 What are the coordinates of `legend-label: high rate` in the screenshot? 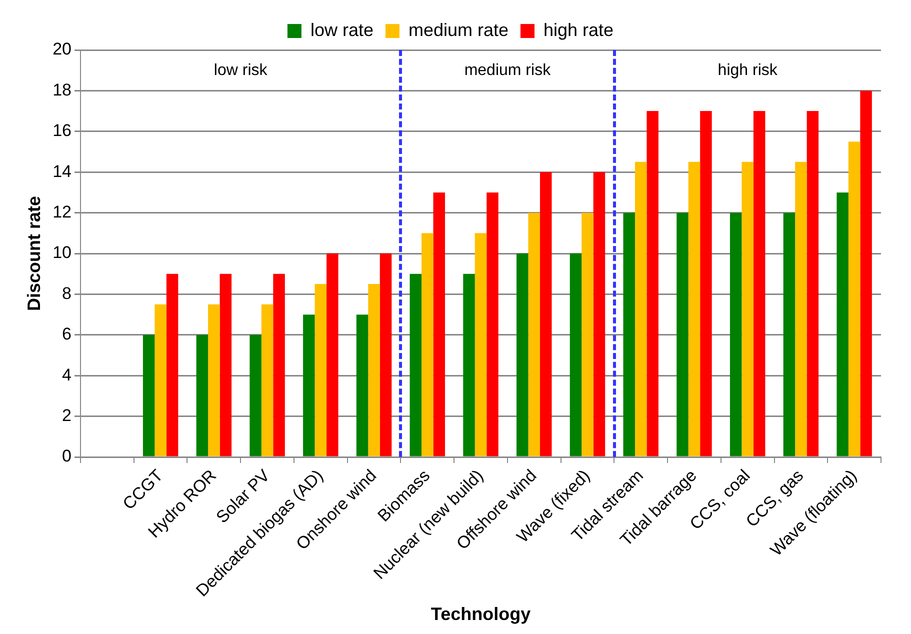 It's located at (579, 30).